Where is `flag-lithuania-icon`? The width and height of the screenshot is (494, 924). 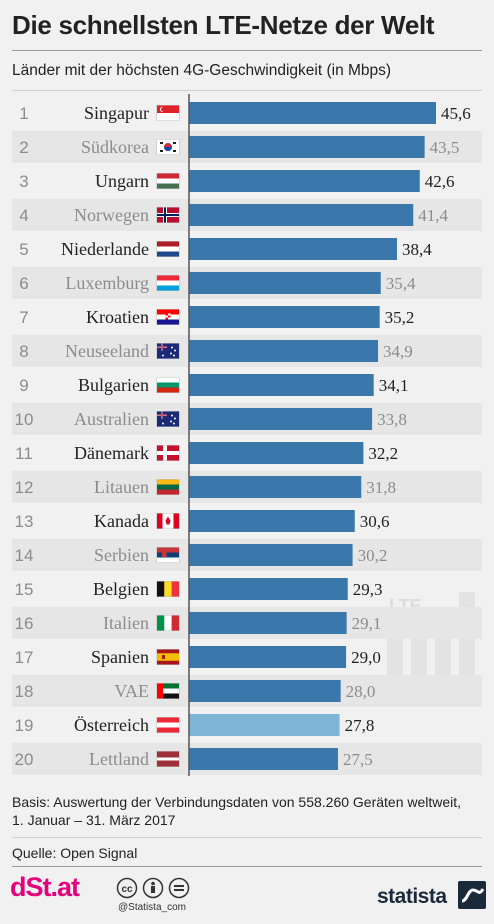
flag-lithuania-icon is located at coordinates (168, 487).